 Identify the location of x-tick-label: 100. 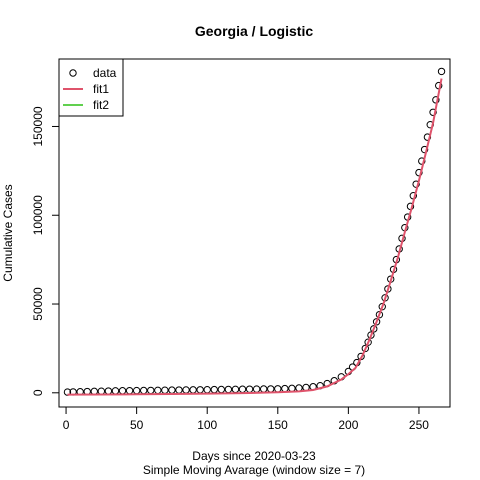
(207, 425).